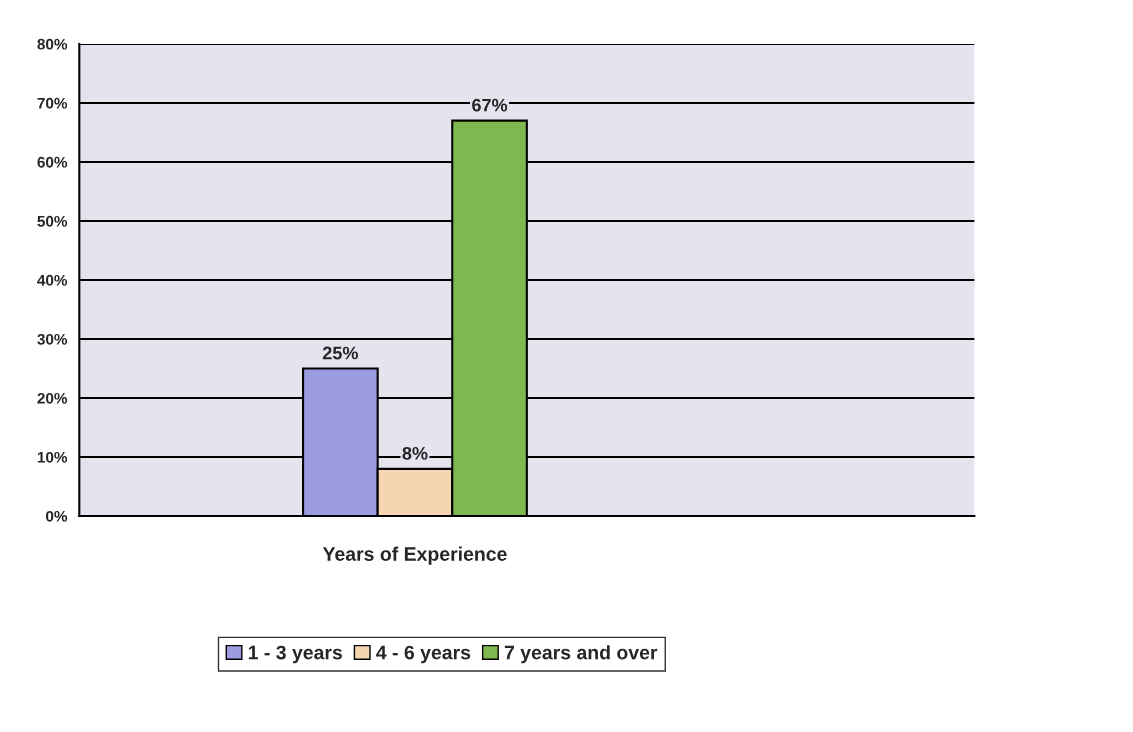  I want to click on x-tick-label: Years of Experience, so click(414, 555).